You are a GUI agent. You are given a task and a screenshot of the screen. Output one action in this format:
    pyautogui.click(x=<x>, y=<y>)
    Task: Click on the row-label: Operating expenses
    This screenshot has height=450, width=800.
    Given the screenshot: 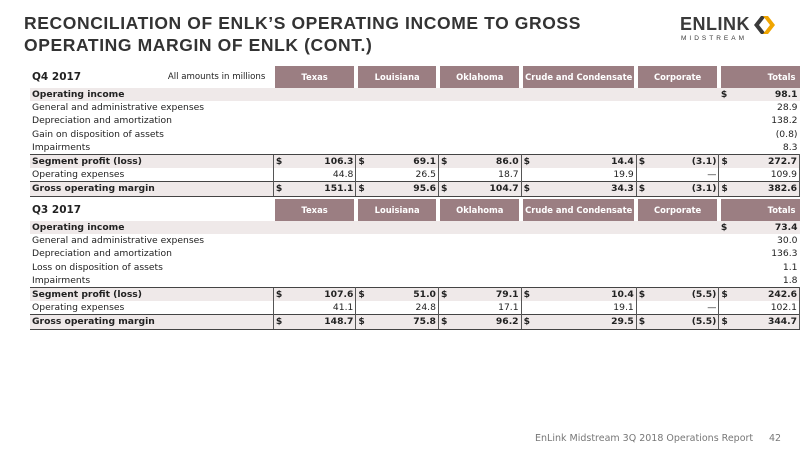 What is the action you would take?
    pyautogui.click(x=78, y=308)
    